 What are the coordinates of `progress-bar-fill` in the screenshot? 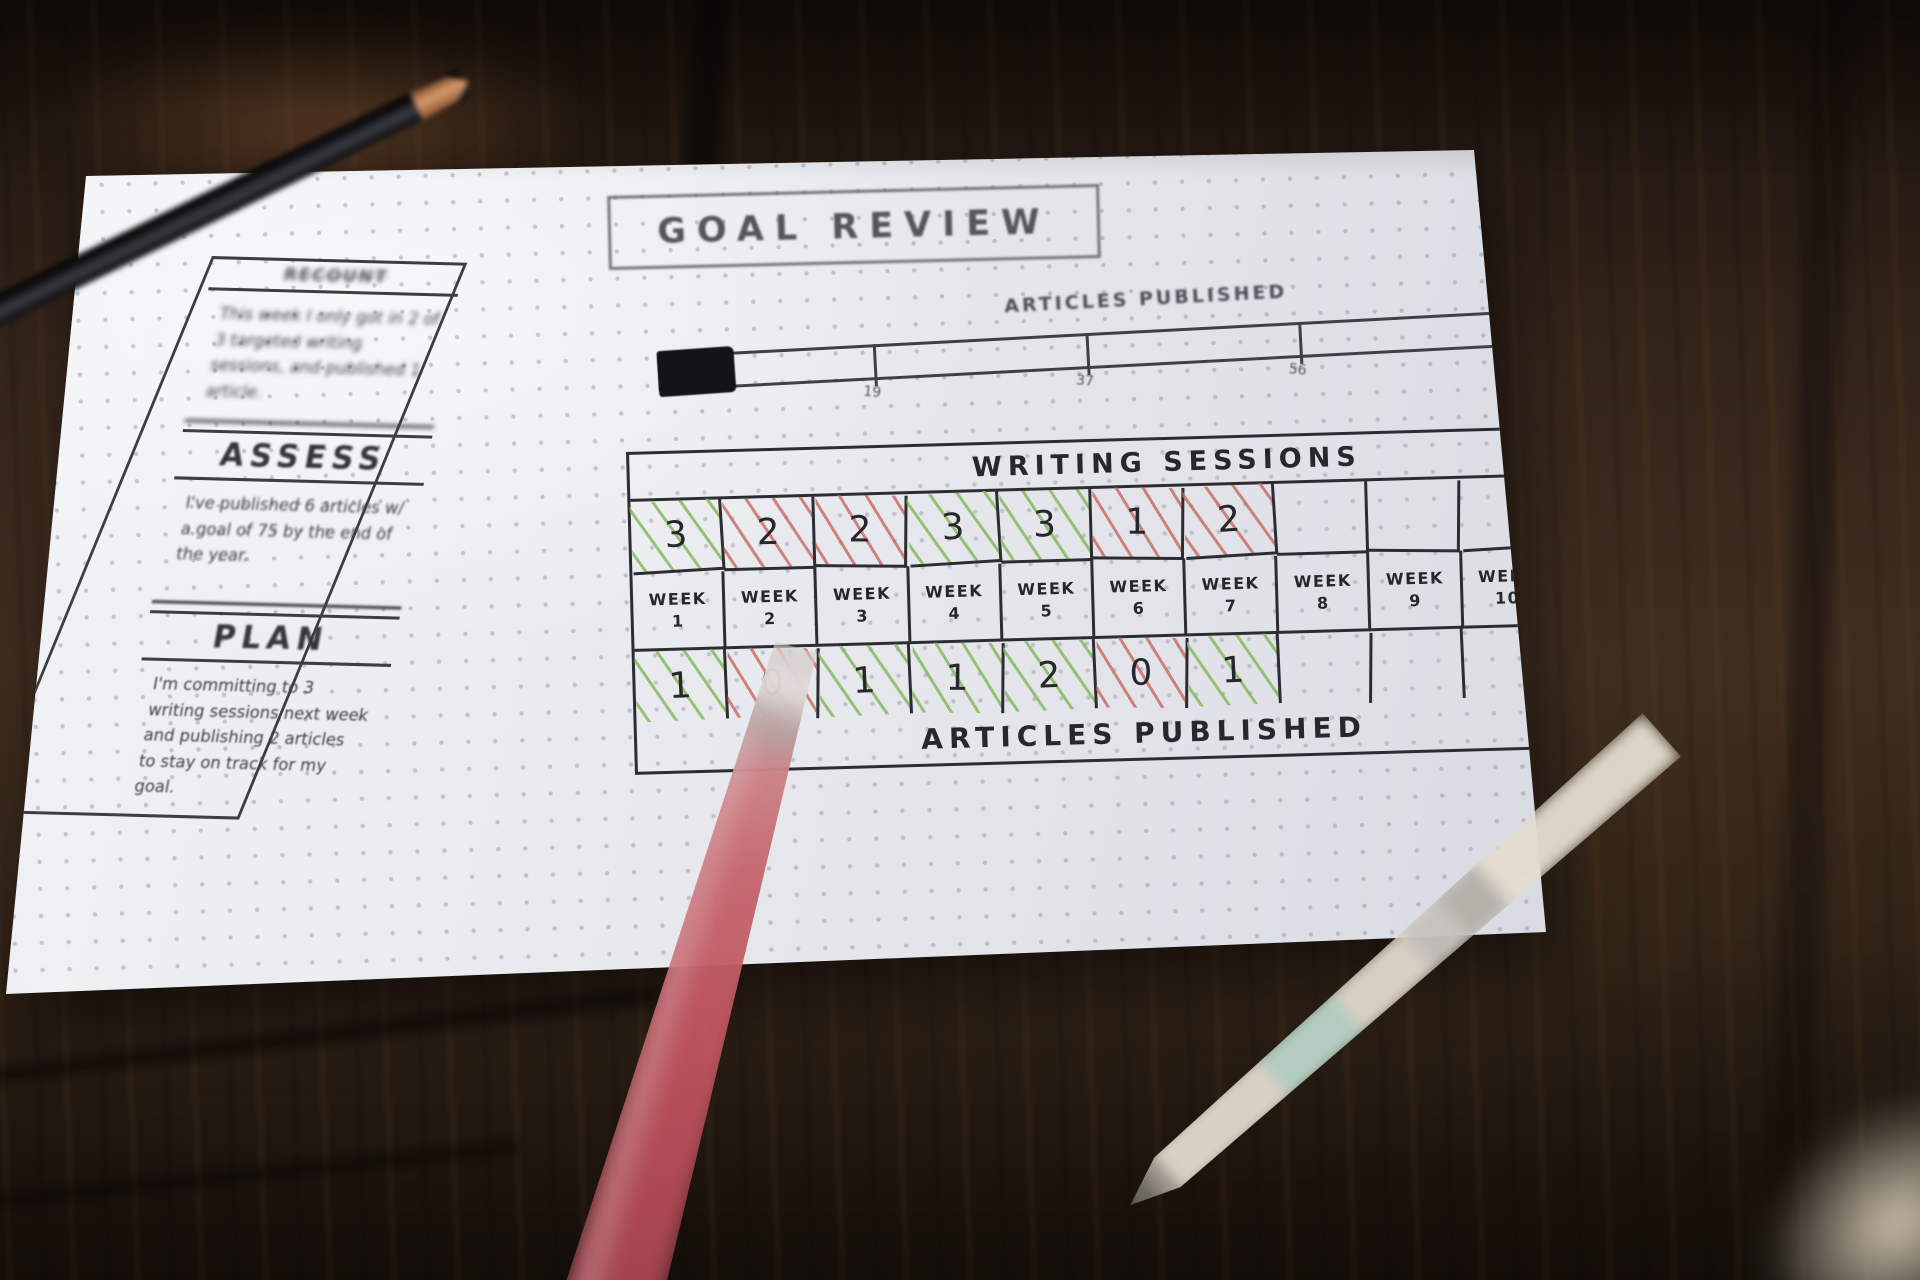 It's located at (696, 371).